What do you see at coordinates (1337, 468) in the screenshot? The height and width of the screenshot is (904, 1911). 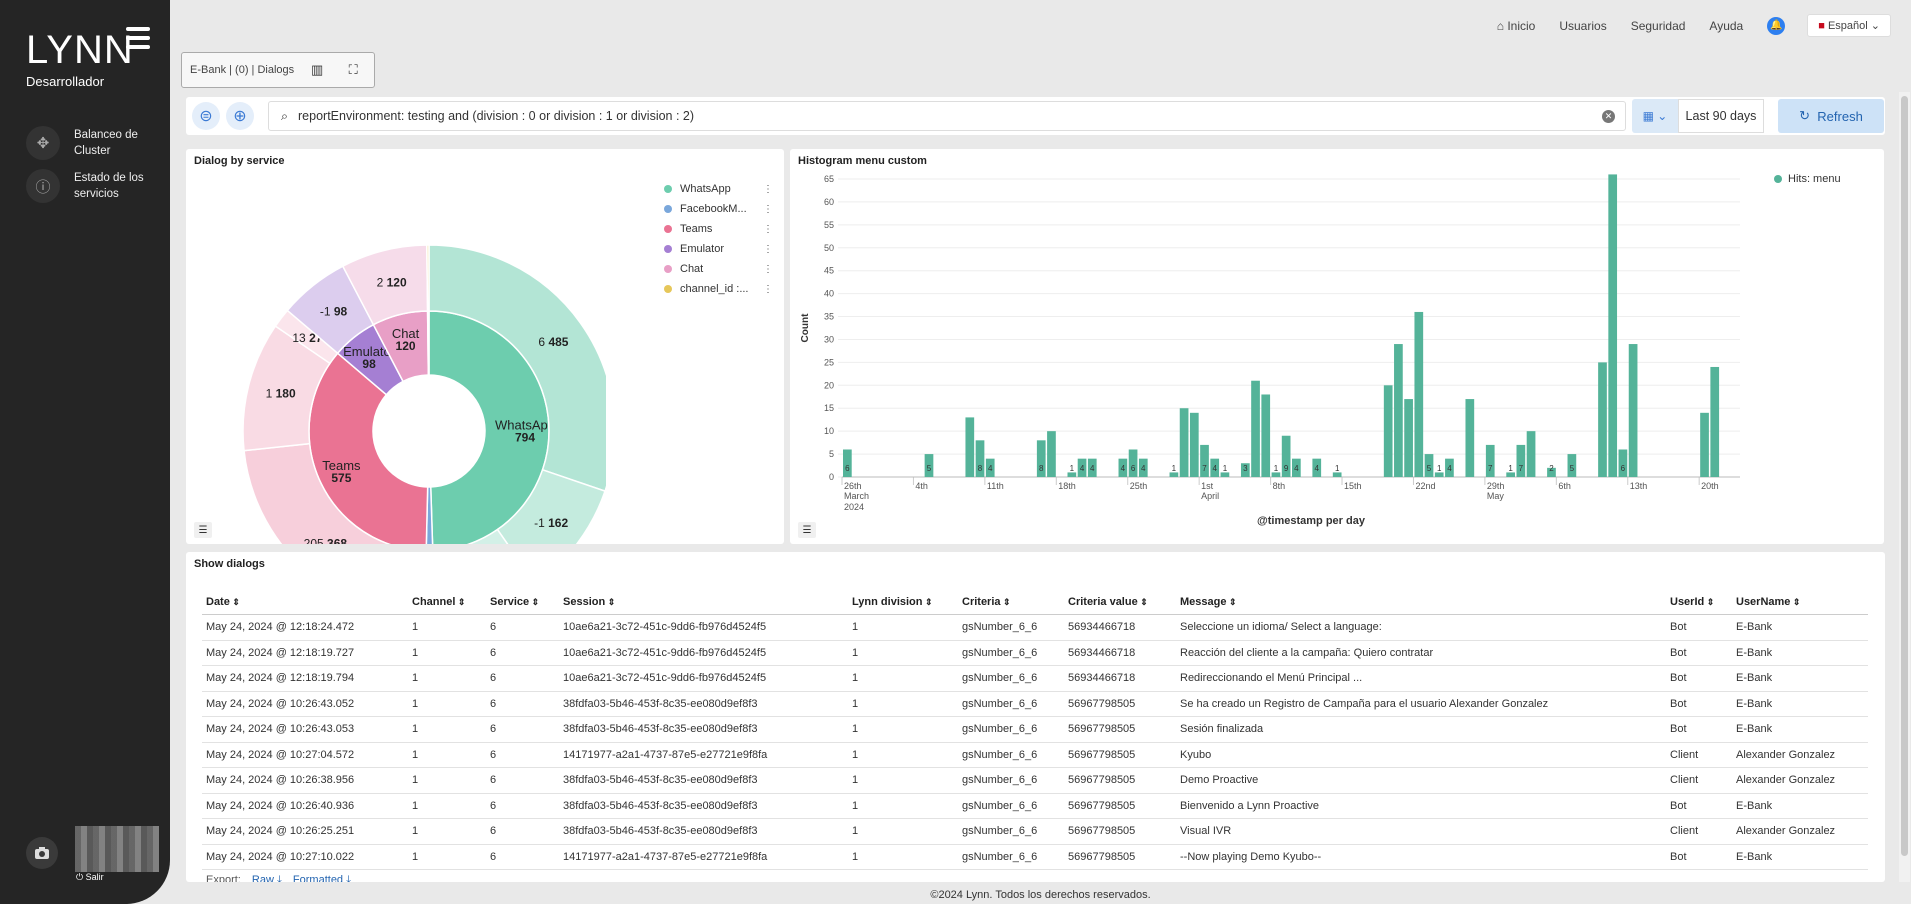 I see `bar-value-label: 1` at bounding box center [1337, 468].